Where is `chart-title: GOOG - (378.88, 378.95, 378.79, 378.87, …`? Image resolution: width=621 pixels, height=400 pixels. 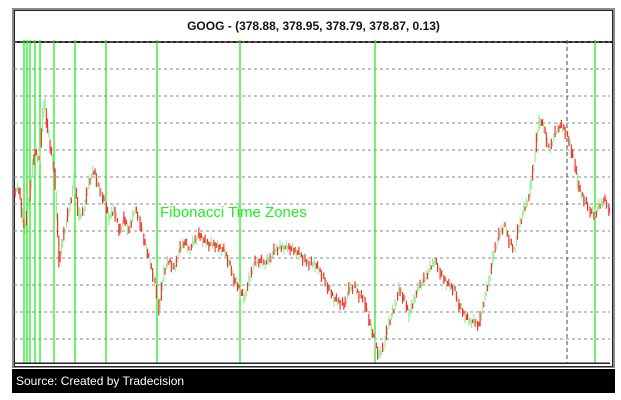 chart-title: GOOG - (378.88, 378.95, 378.79, 378.87, … is located at coordinates (313, 27).